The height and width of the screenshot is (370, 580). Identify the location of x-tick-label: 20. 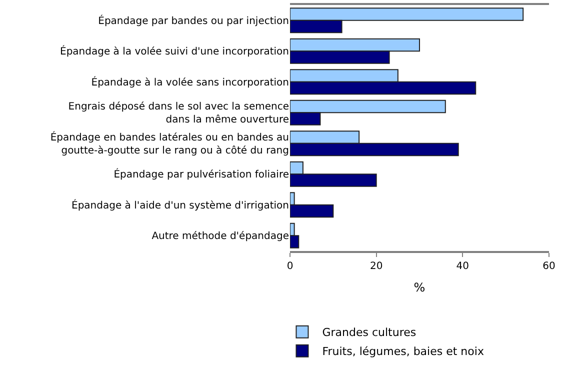
(376, 266).